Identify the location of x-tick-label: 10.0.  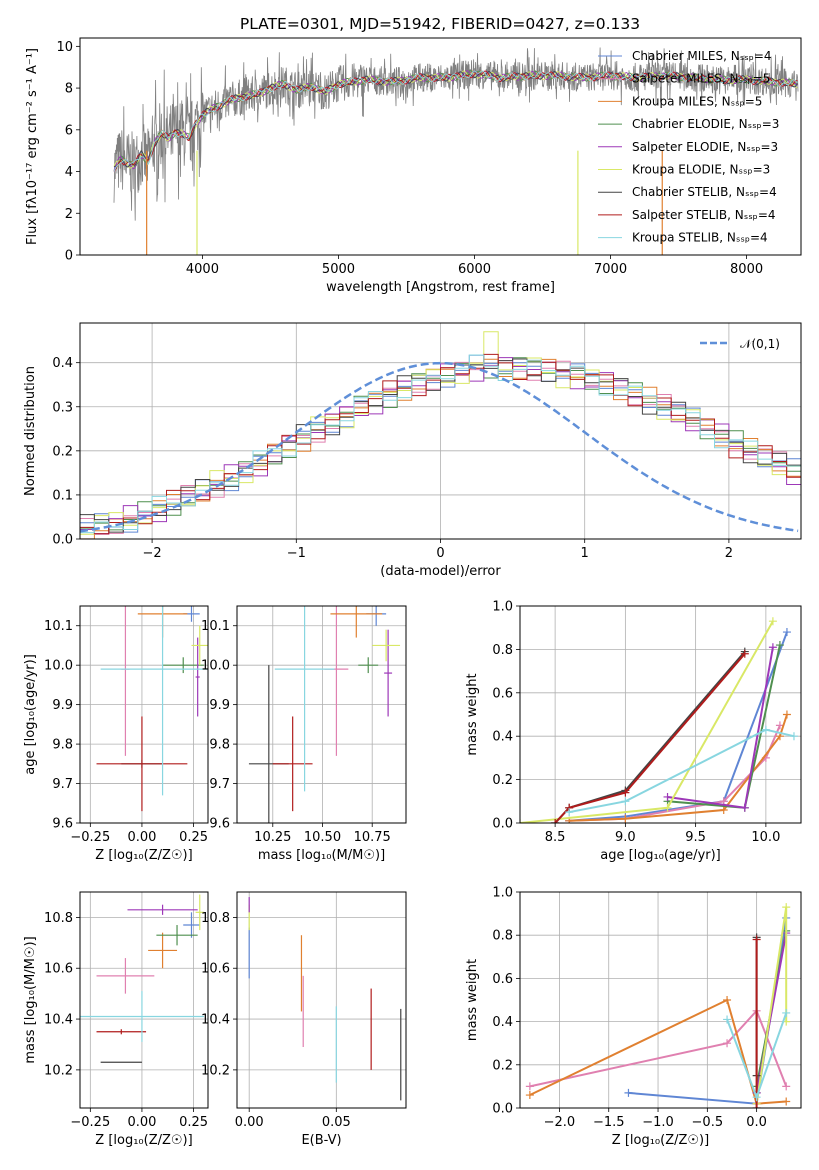
(765, 837).